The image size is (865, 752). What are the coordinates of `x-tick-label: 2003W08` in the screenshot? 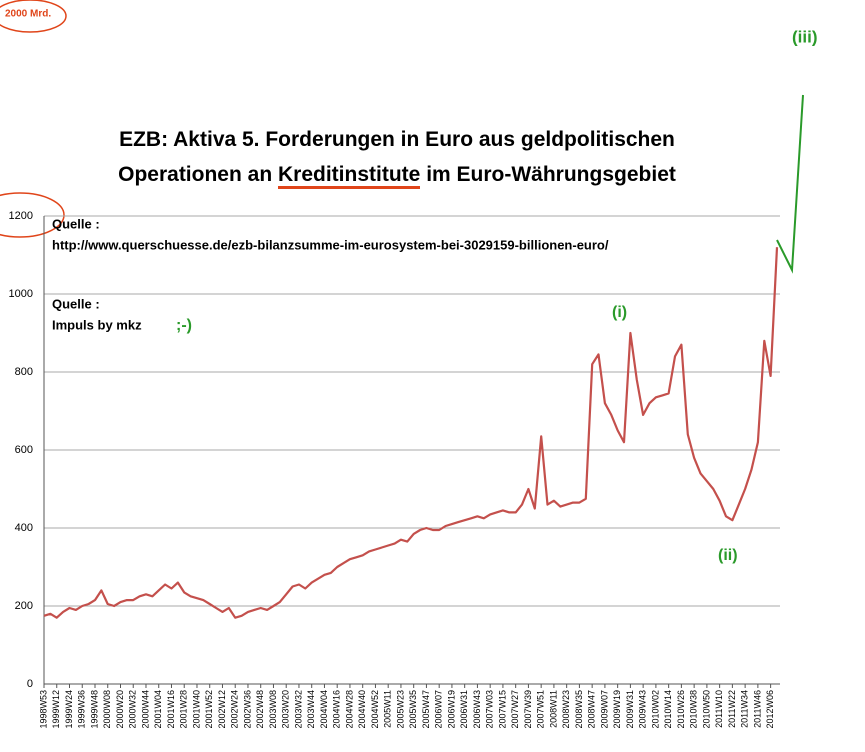 It's located at (273, 709).